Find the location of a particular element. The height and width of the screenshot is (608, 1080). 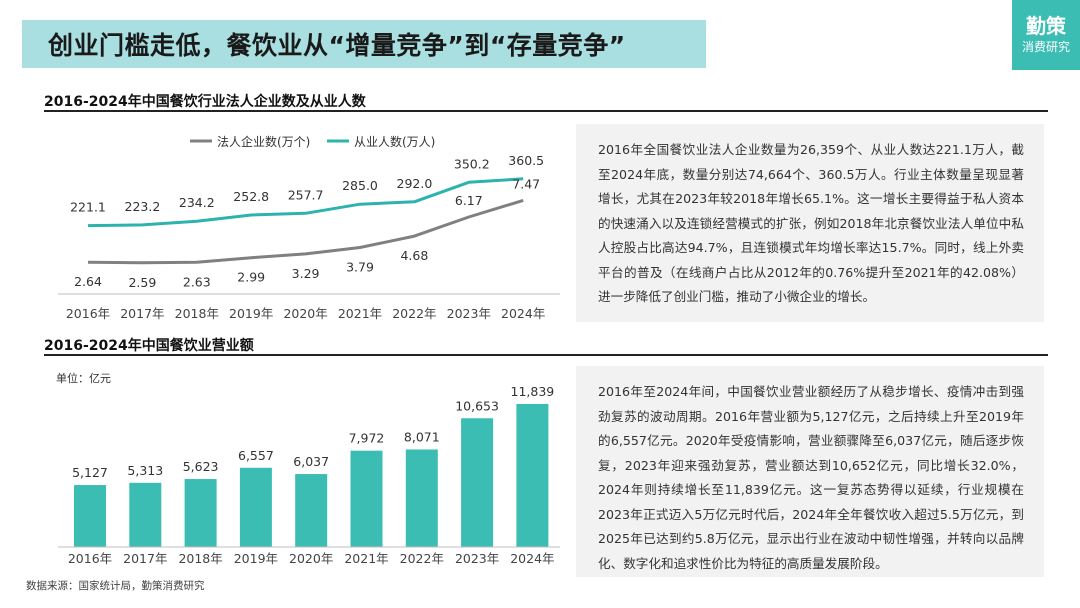

data-label-enterprises: 3.29 is located at coordinates (306, 273).